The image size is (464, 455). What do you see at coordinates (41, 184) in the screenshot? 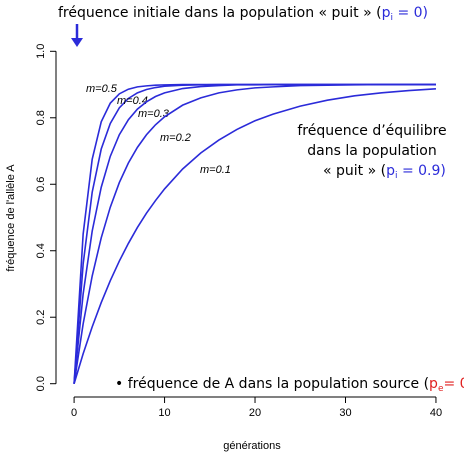
I see `y-tick-label: 0.6` at bounding box center [41, 184].